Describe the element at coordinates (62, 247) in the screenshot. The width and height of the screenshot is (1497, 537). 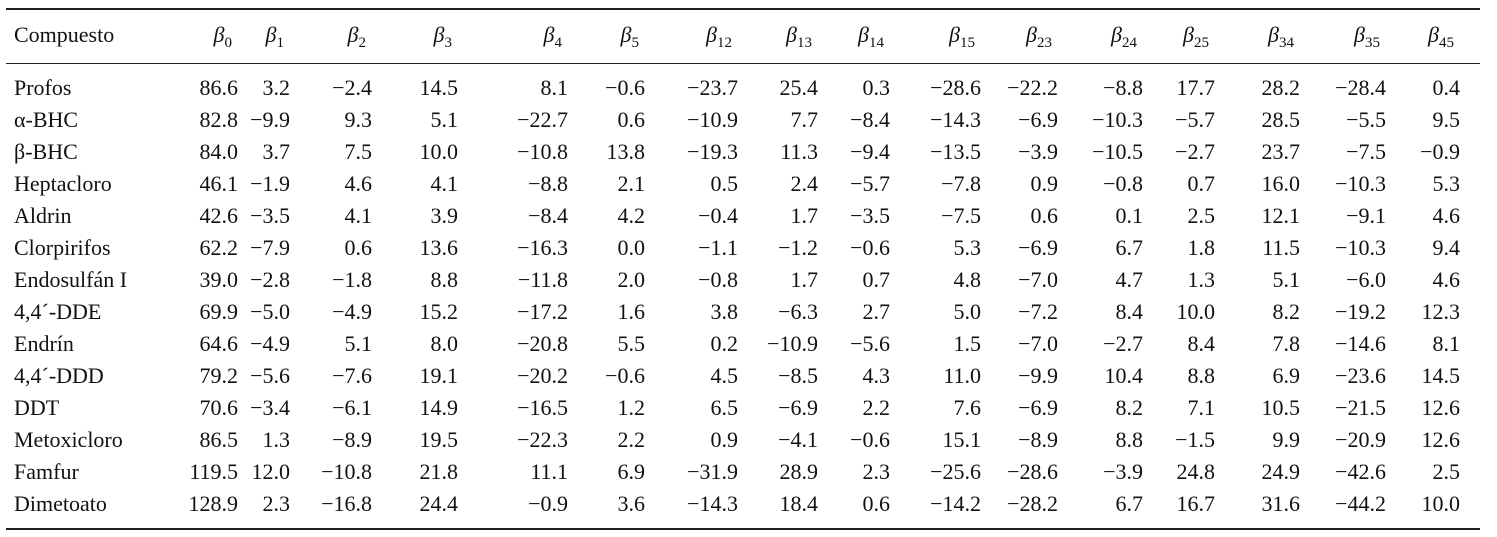
I see `row-label: Clorpirifos` at that location.